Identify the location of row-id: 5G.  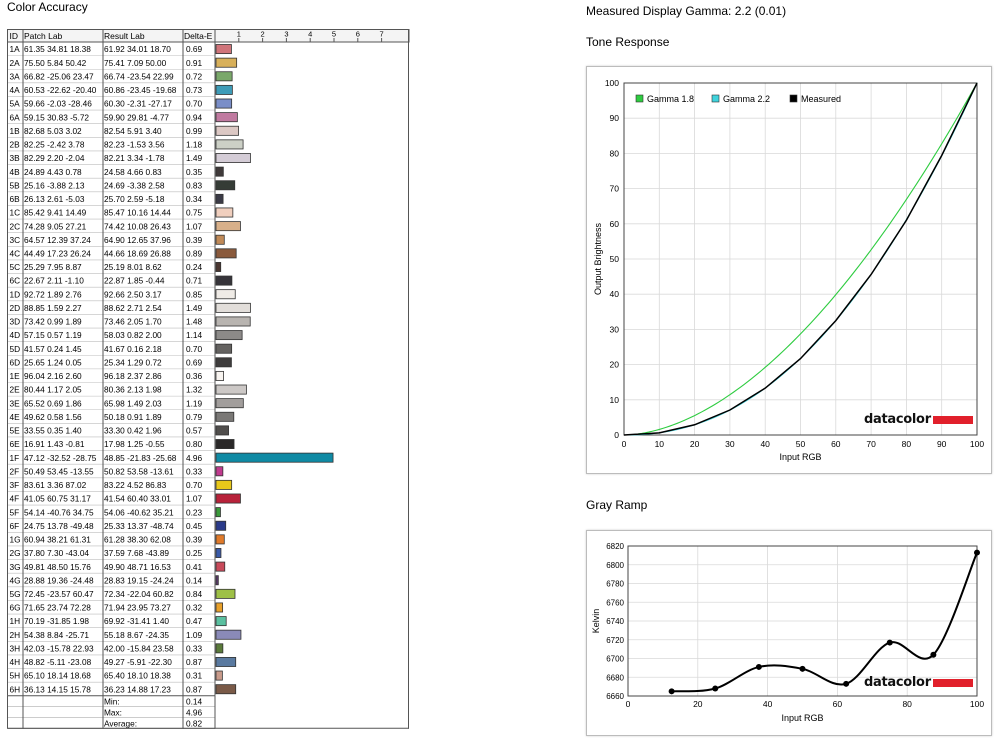
(15, 594).